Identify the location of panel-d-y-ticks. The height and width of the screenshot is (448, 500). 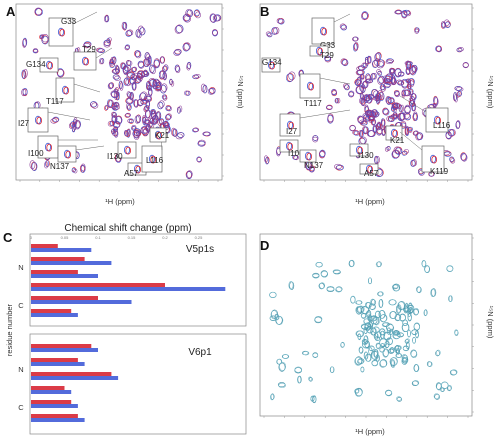
(473, 325).